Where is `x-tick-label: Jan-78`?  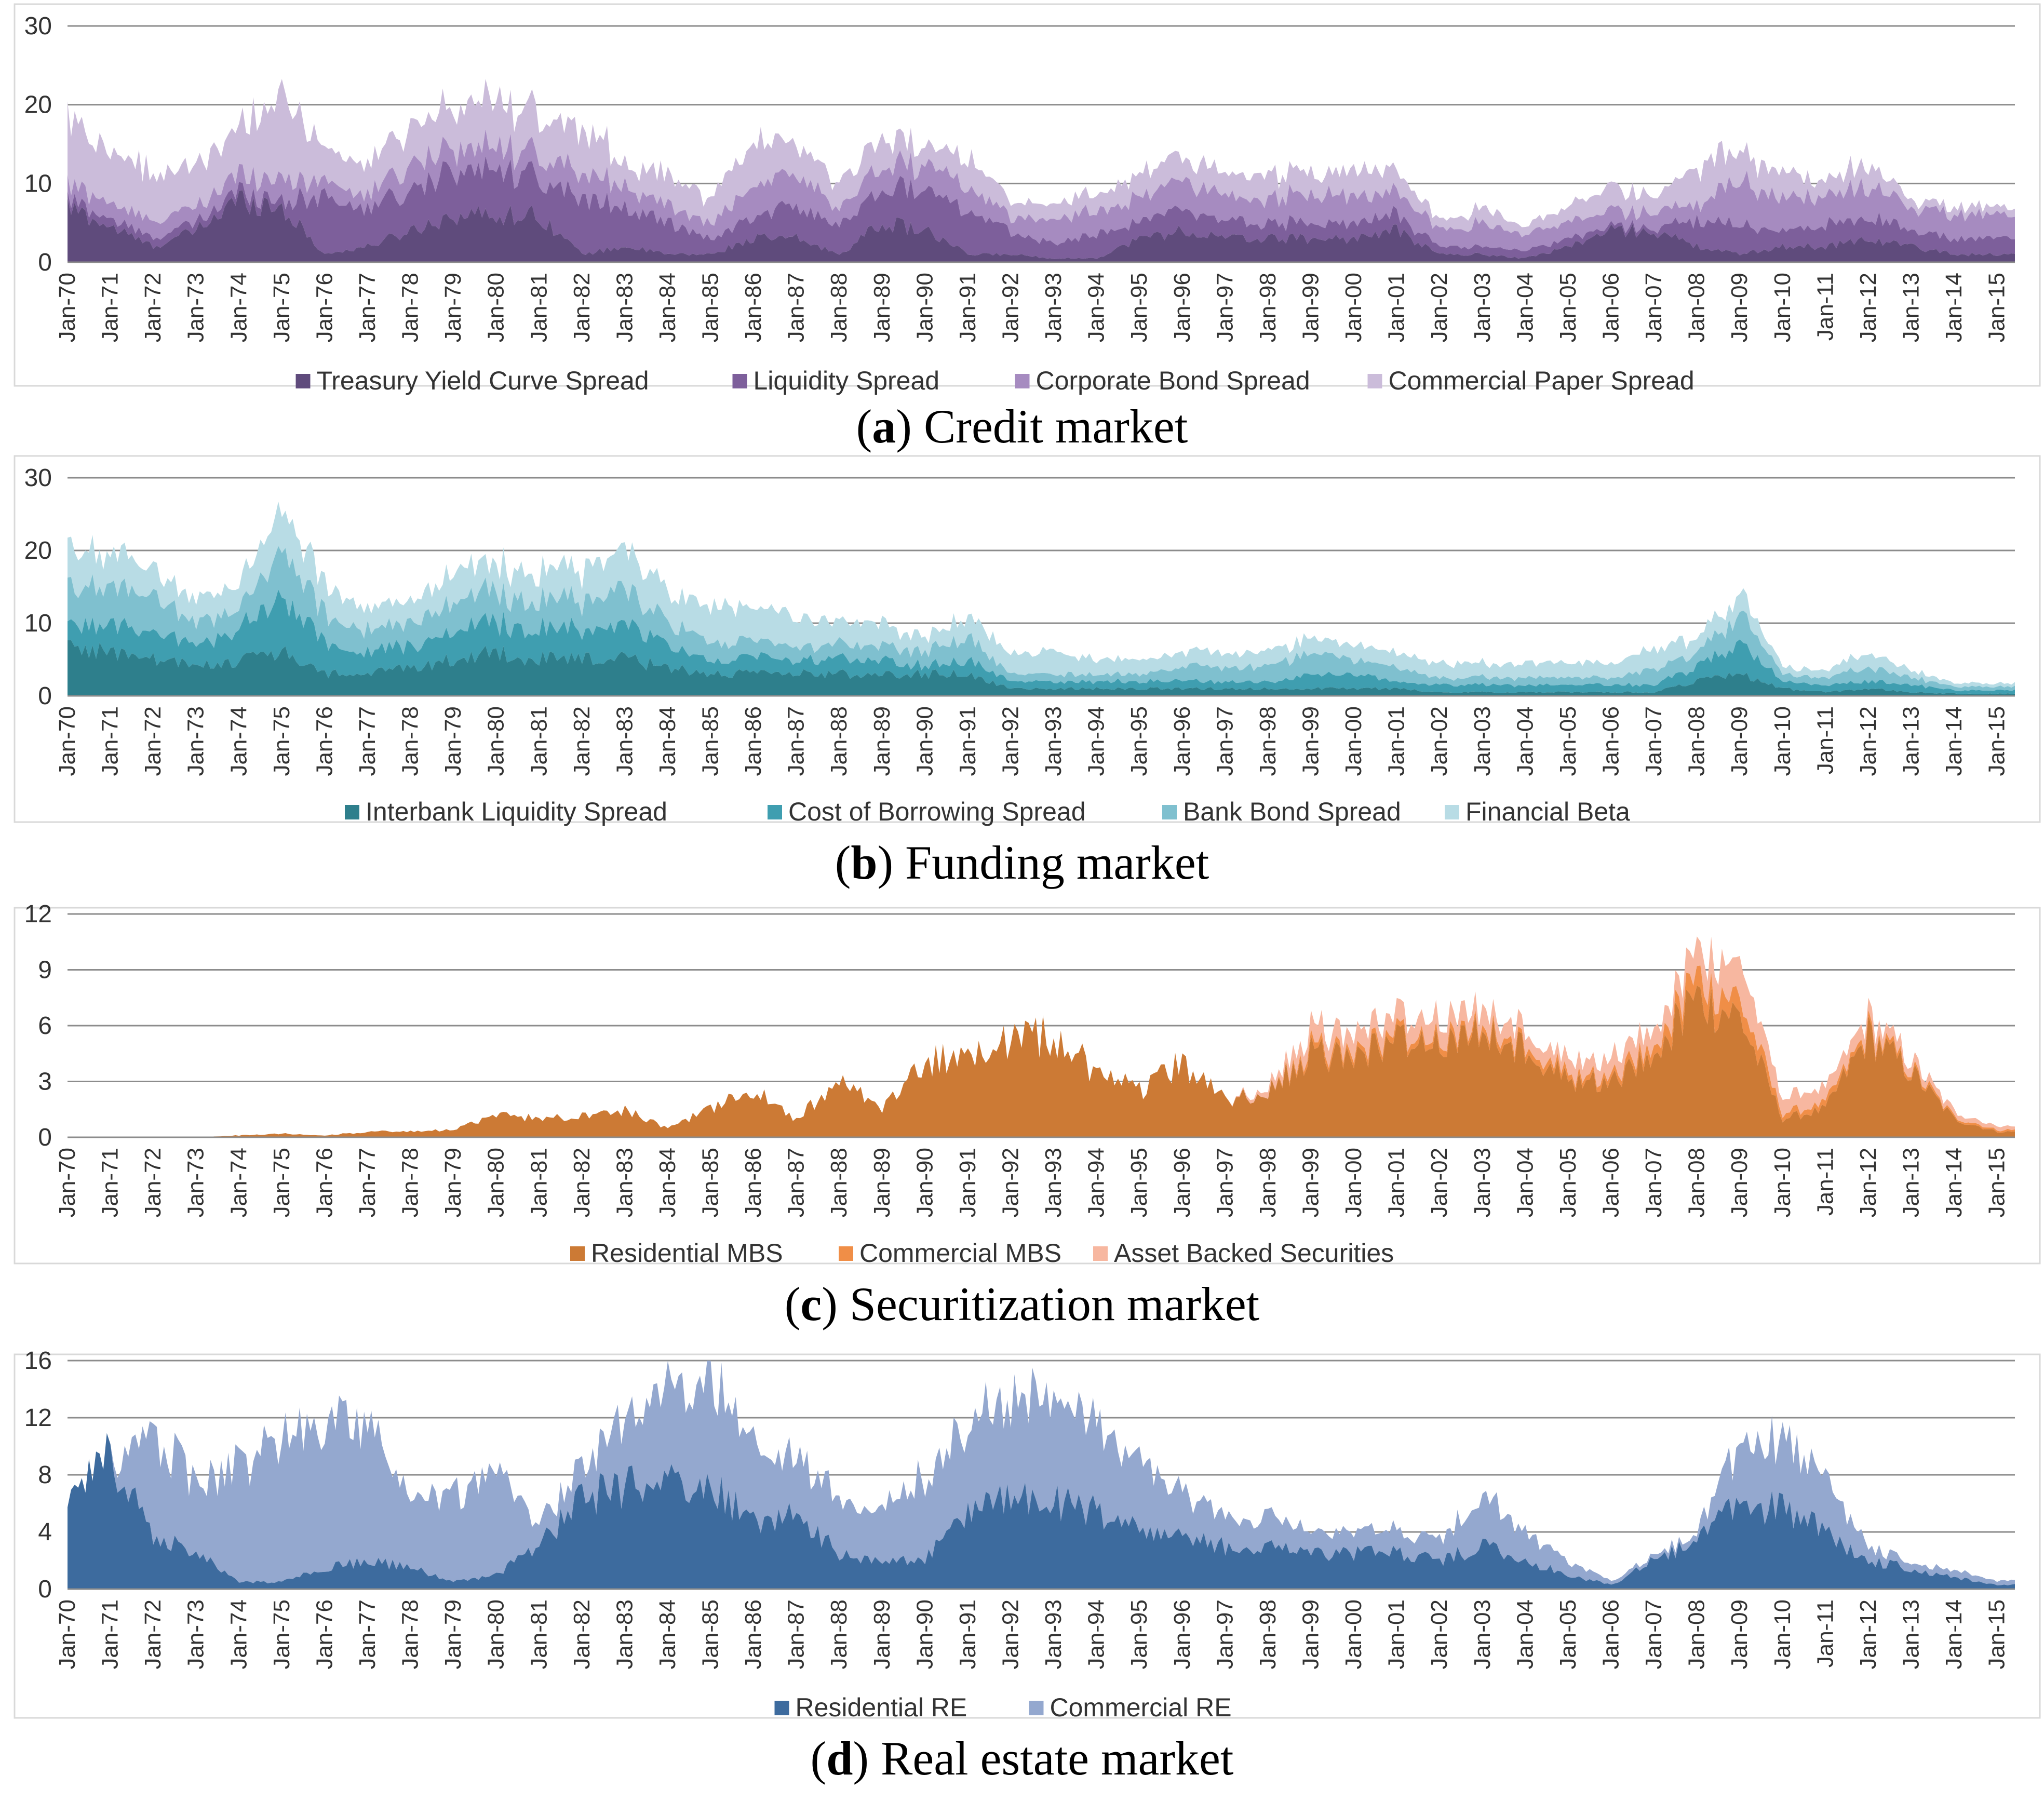
x-tick-label: Jan-78 is located at coordinates (410, 308).